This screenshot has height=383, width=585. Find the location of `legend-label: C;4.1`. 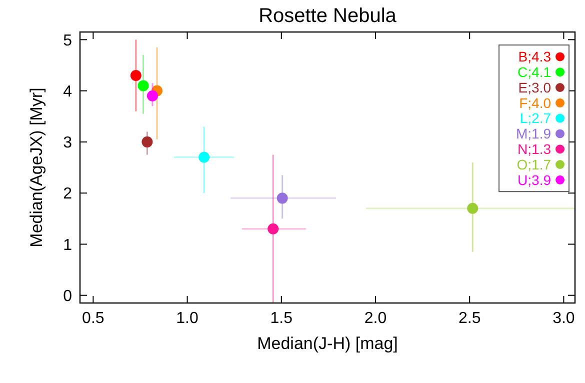

legend-label: C;4.1 is located at coordinates (535, 72).